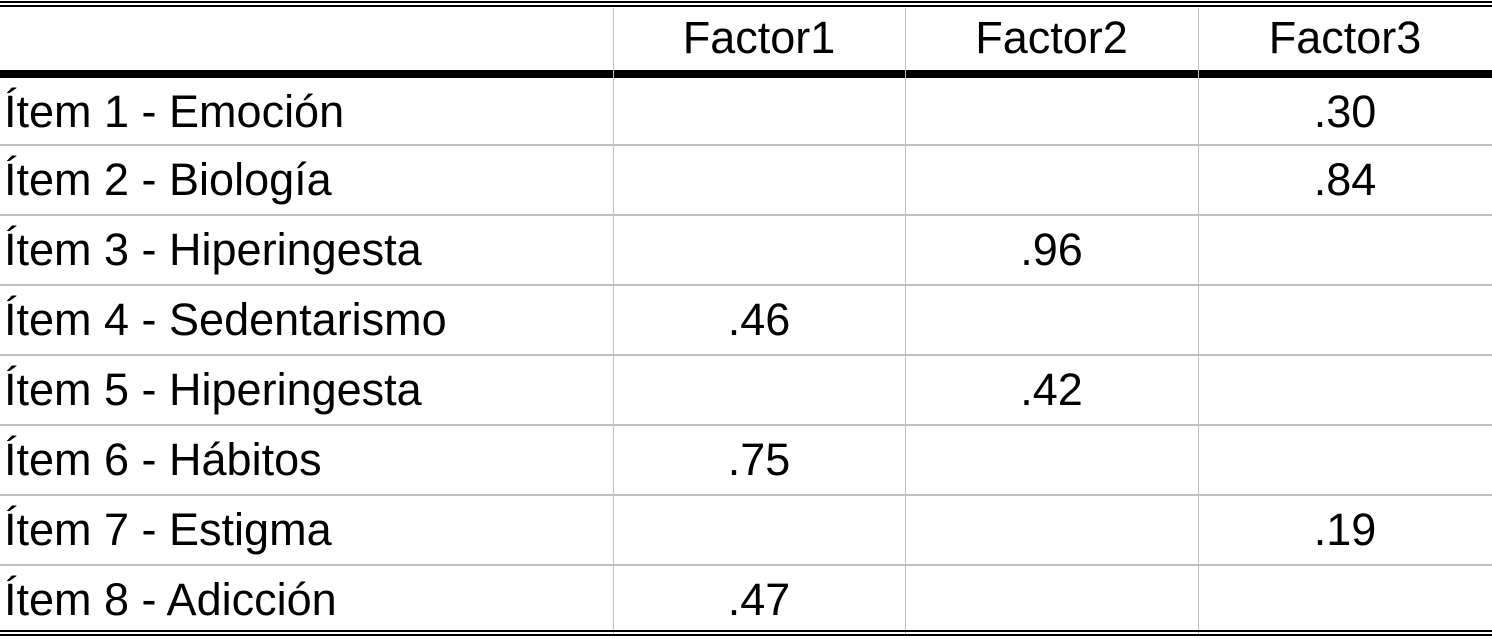 Image resolution: width=1492 pixels, height=639 pixels. What do you see at coordinates (759, 319) in the screenshot?
I see `table-cell: .46` at bounding box center [759, 319].